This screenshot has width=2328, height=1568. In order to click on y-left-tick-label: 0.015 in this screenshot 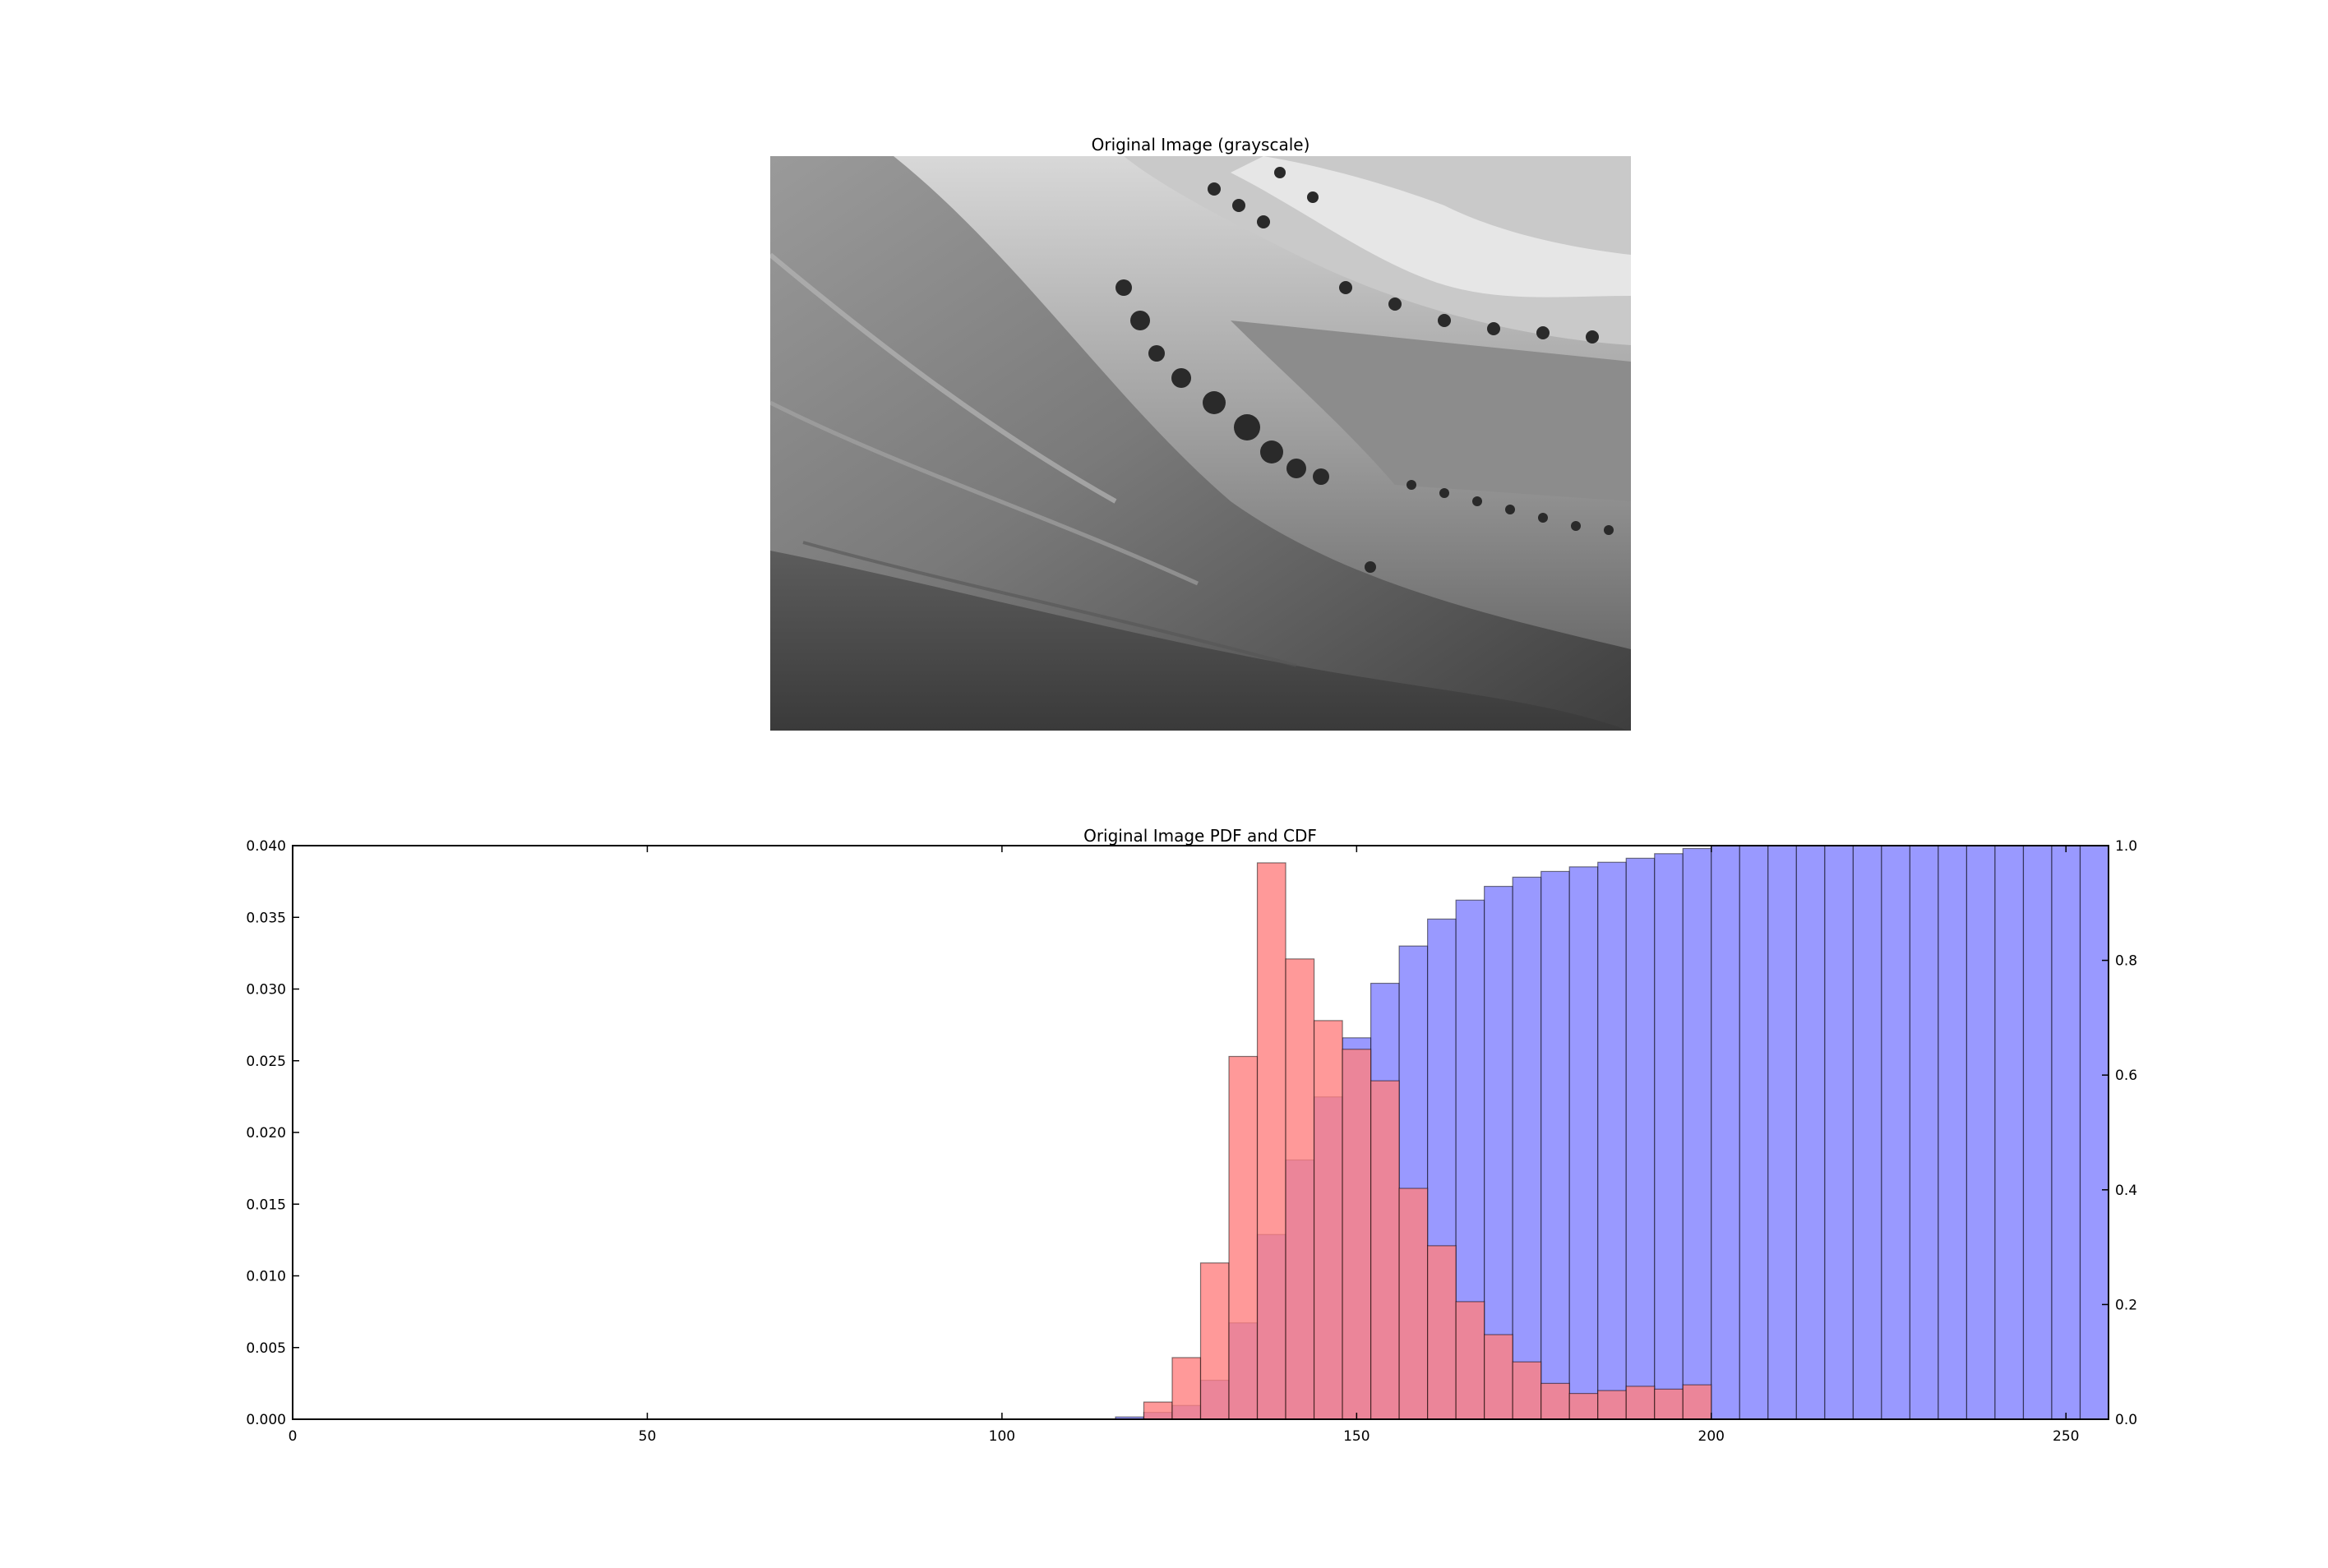, I will do `click(266, 1205)`.